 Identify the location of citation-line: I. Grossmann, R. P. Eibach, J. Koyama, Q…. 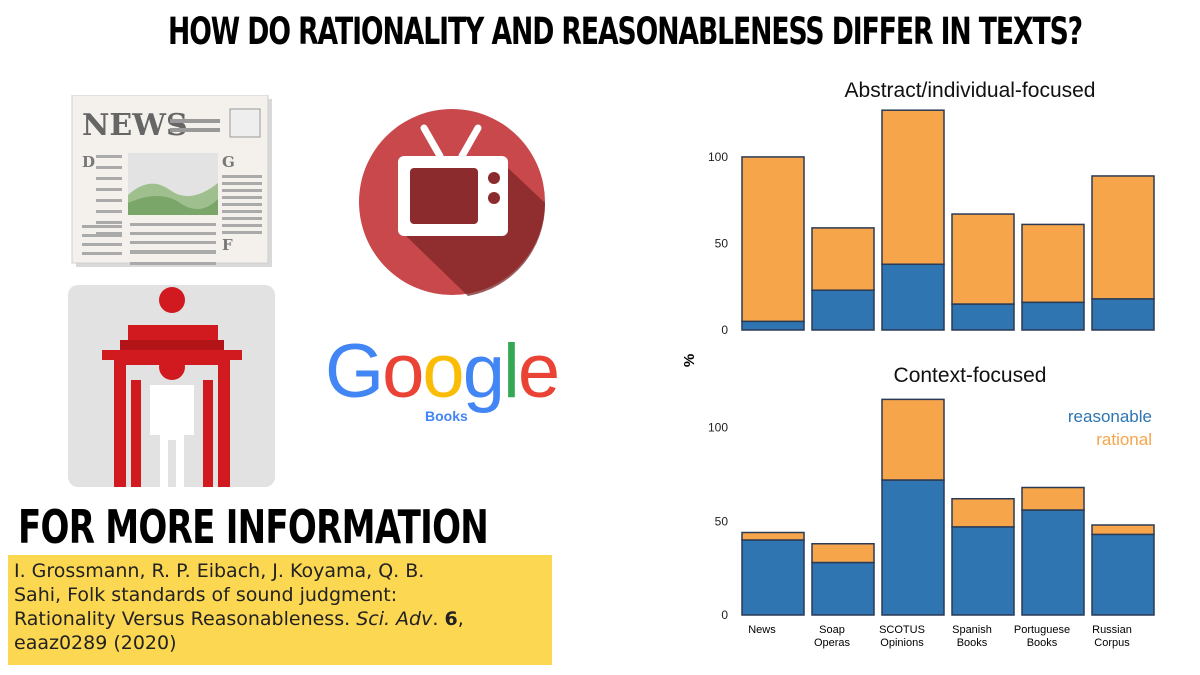
(219, 571).